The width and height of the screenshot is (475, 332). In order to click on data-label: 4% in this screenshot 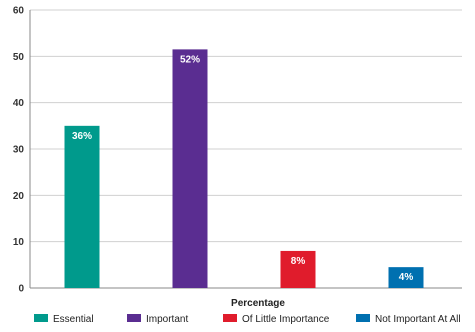, I will do `click(406, 277)`.